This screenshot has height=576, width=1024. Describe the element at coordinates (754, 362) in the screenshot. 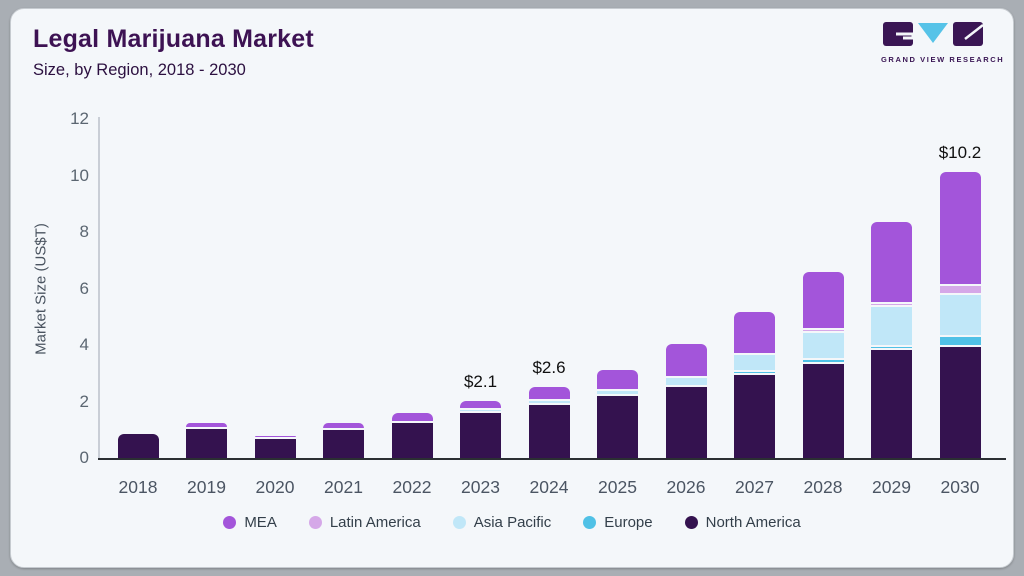

I see `segment-asia-pacific-2027` at that location.